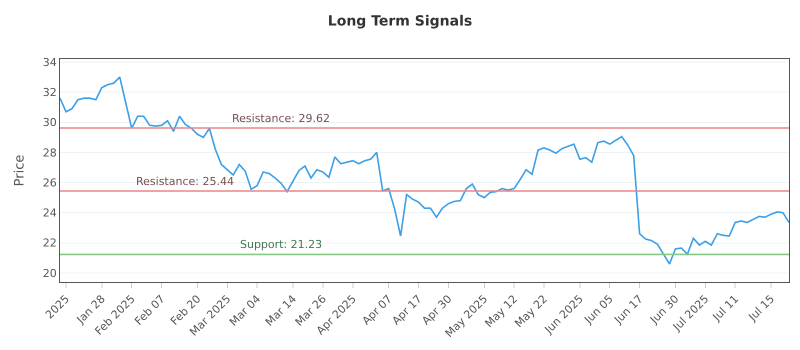  I want to click on y-tick-label: 20, so click(49, 273).